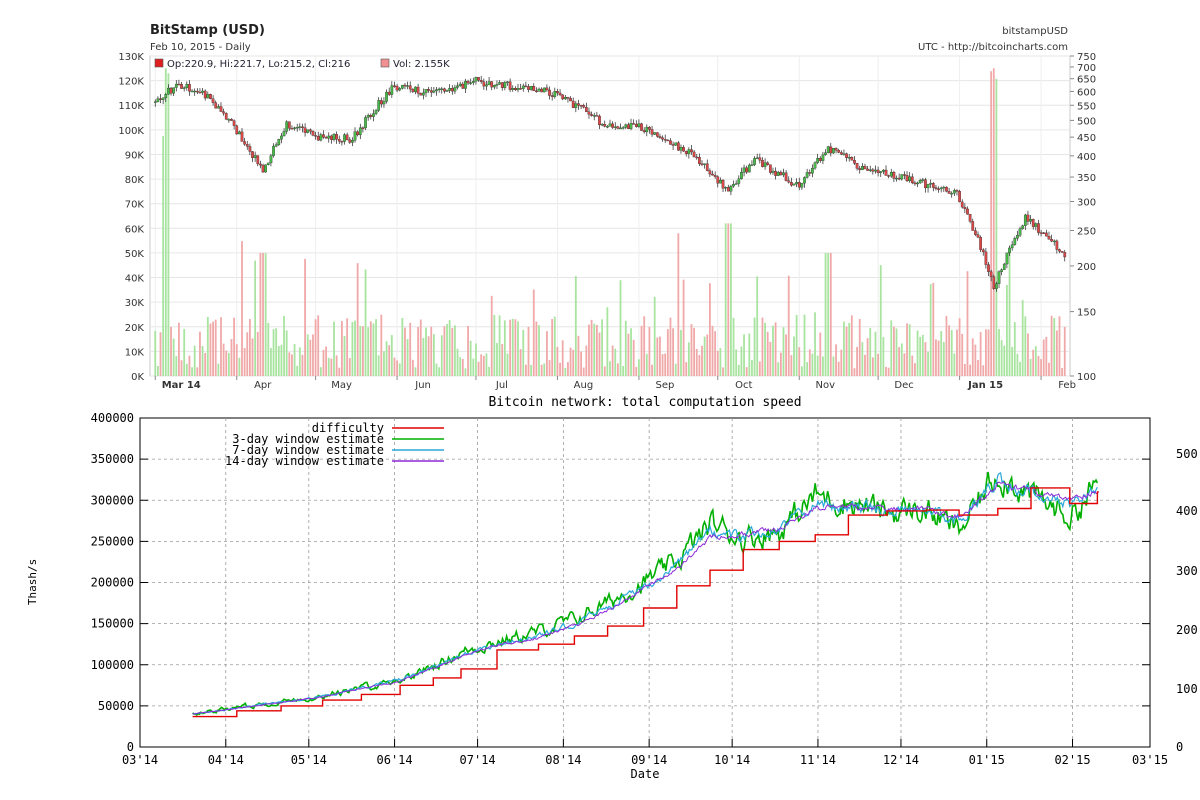 This screenshot has height=800, width=1200. What do you see at coordinates (131, 57) in the screenshot?
I see `top-left-tick-label: 130K` at bounding box center [131, 57].